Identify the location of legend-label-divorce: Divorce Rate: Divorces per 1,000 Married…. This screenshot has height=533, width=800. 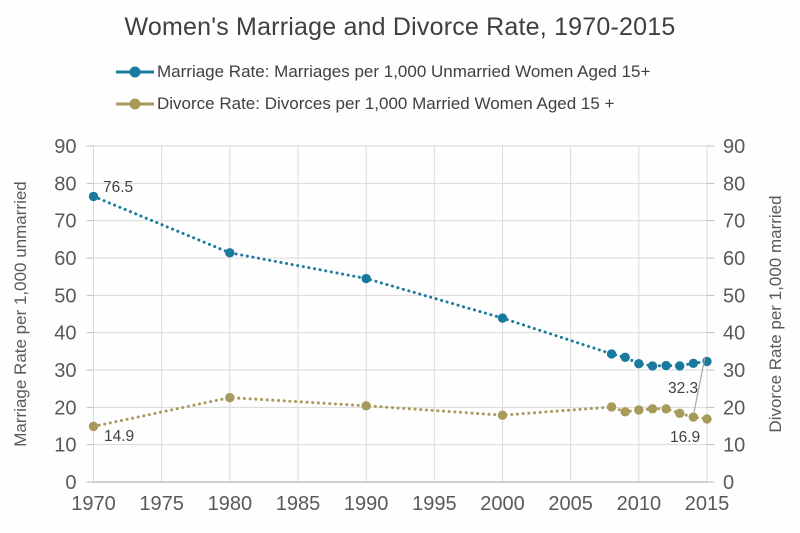
(386, 103).